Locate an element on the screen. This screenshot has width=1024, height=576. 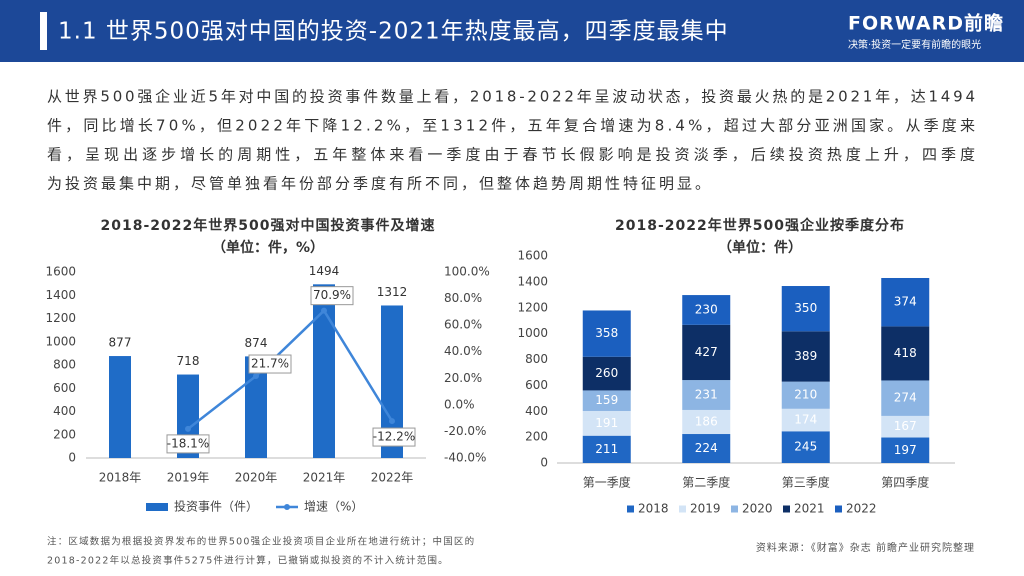
chart-title: 2018-2022年世界500强企业按季度分布 is located at coordinates (760, 225).